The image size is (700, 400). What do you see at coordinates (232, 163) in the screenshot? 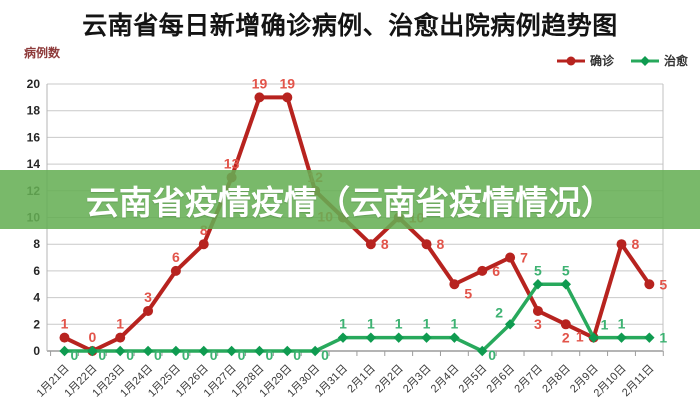
I see `svg-text: 13` at bounding box center [232, 163].